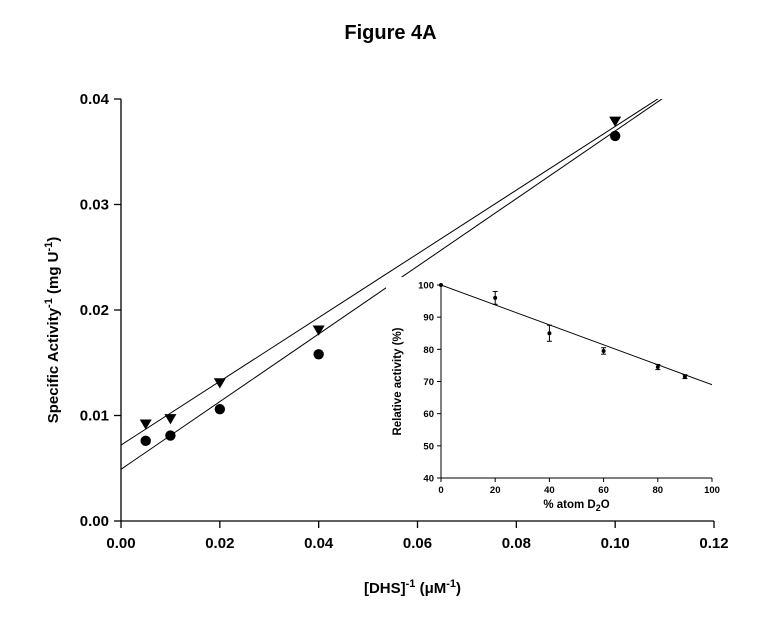 The image size is (781, 626). Describe the element at coordinates (440, 490) in the screenshot. I see `inset-x-tick-label: 0` at that location.